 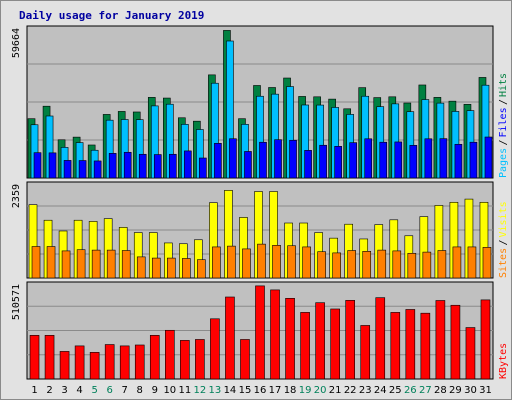 I want to click on x-tick-day-29: 29, so click(x=455, y=390).